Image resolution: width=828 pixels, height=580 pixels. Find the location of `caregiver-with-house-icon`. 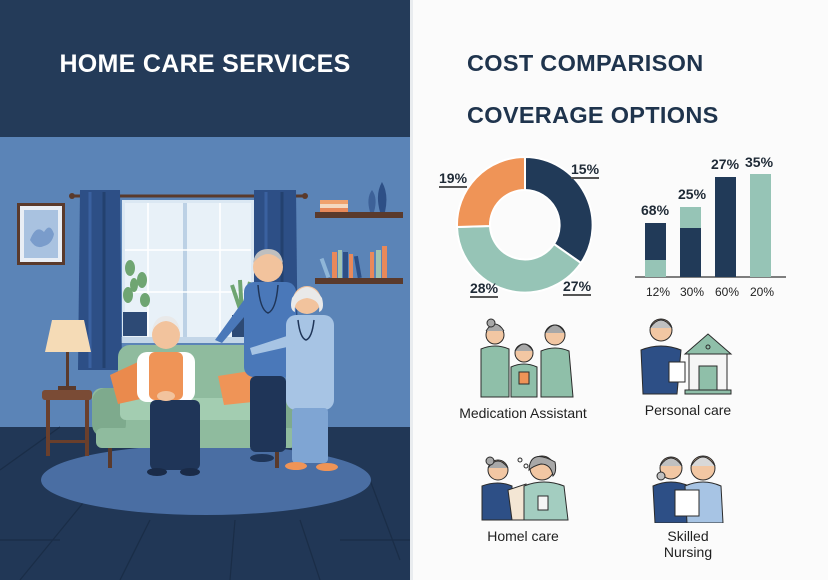

caregiver-with-house-icon is located at coordinates (686, 356).